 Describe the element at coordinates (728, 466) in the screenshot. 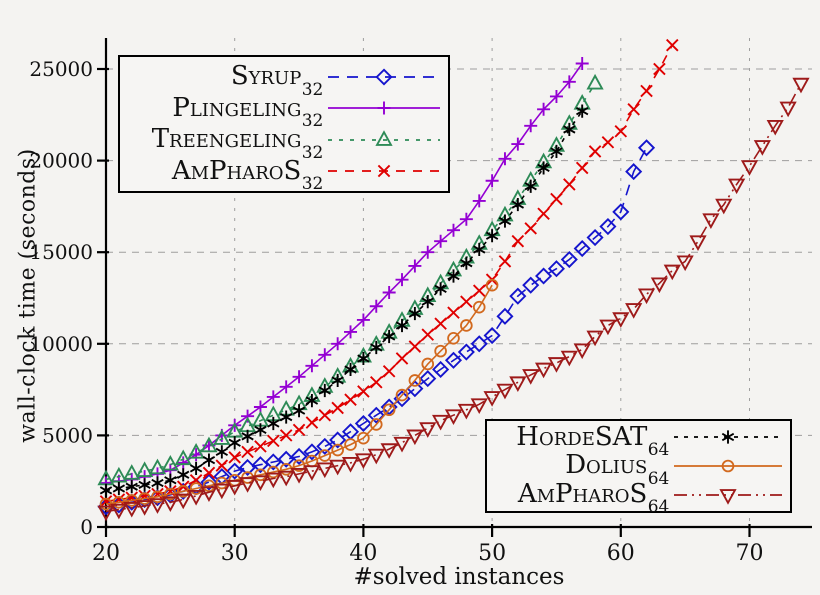

I see `legend-sample-dolius64` at that location.